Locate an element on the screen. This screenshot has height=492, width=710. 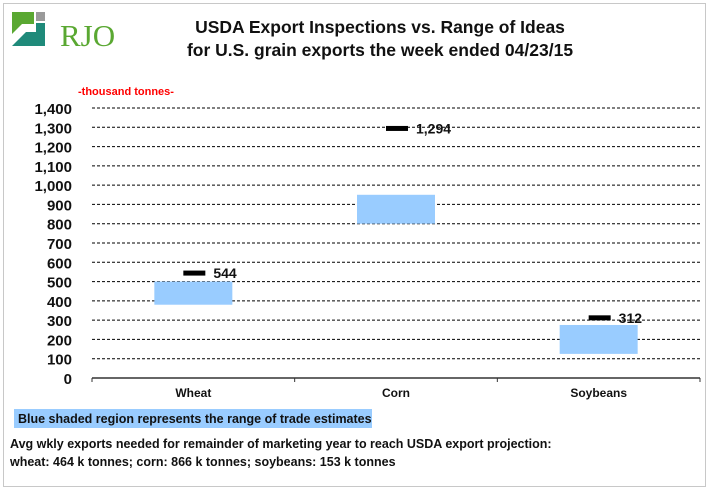
range-bar-wheat is located at coordinates (193, 293).